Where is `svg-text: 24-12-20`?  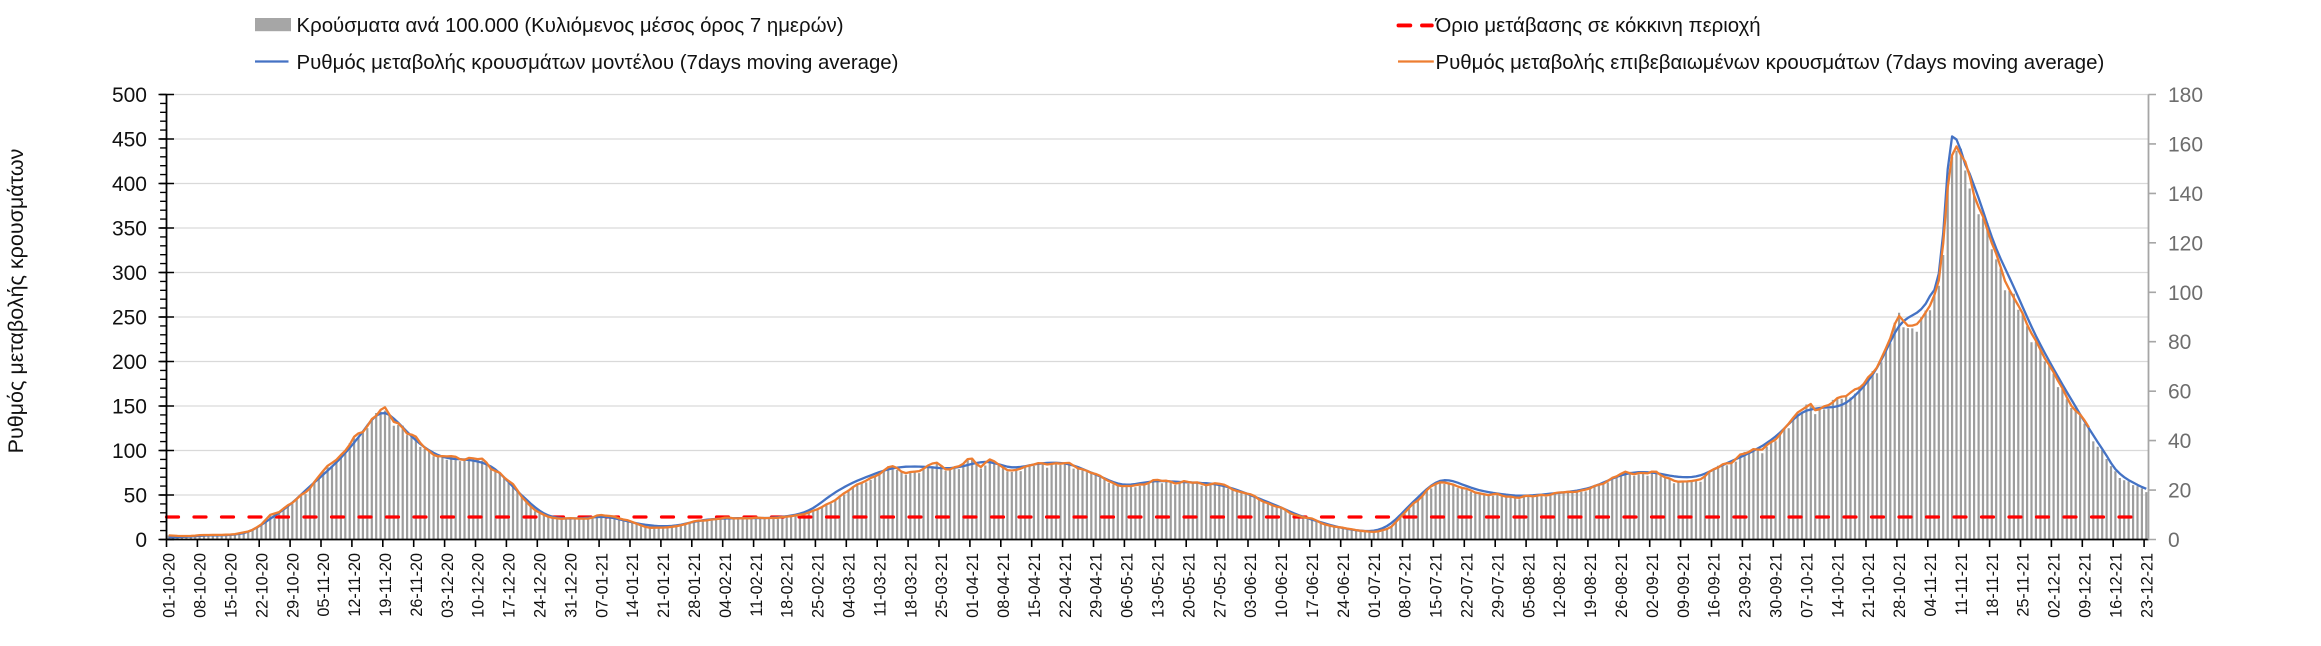
svg-text: 24-12-20 is located at coordinates (541, 585).